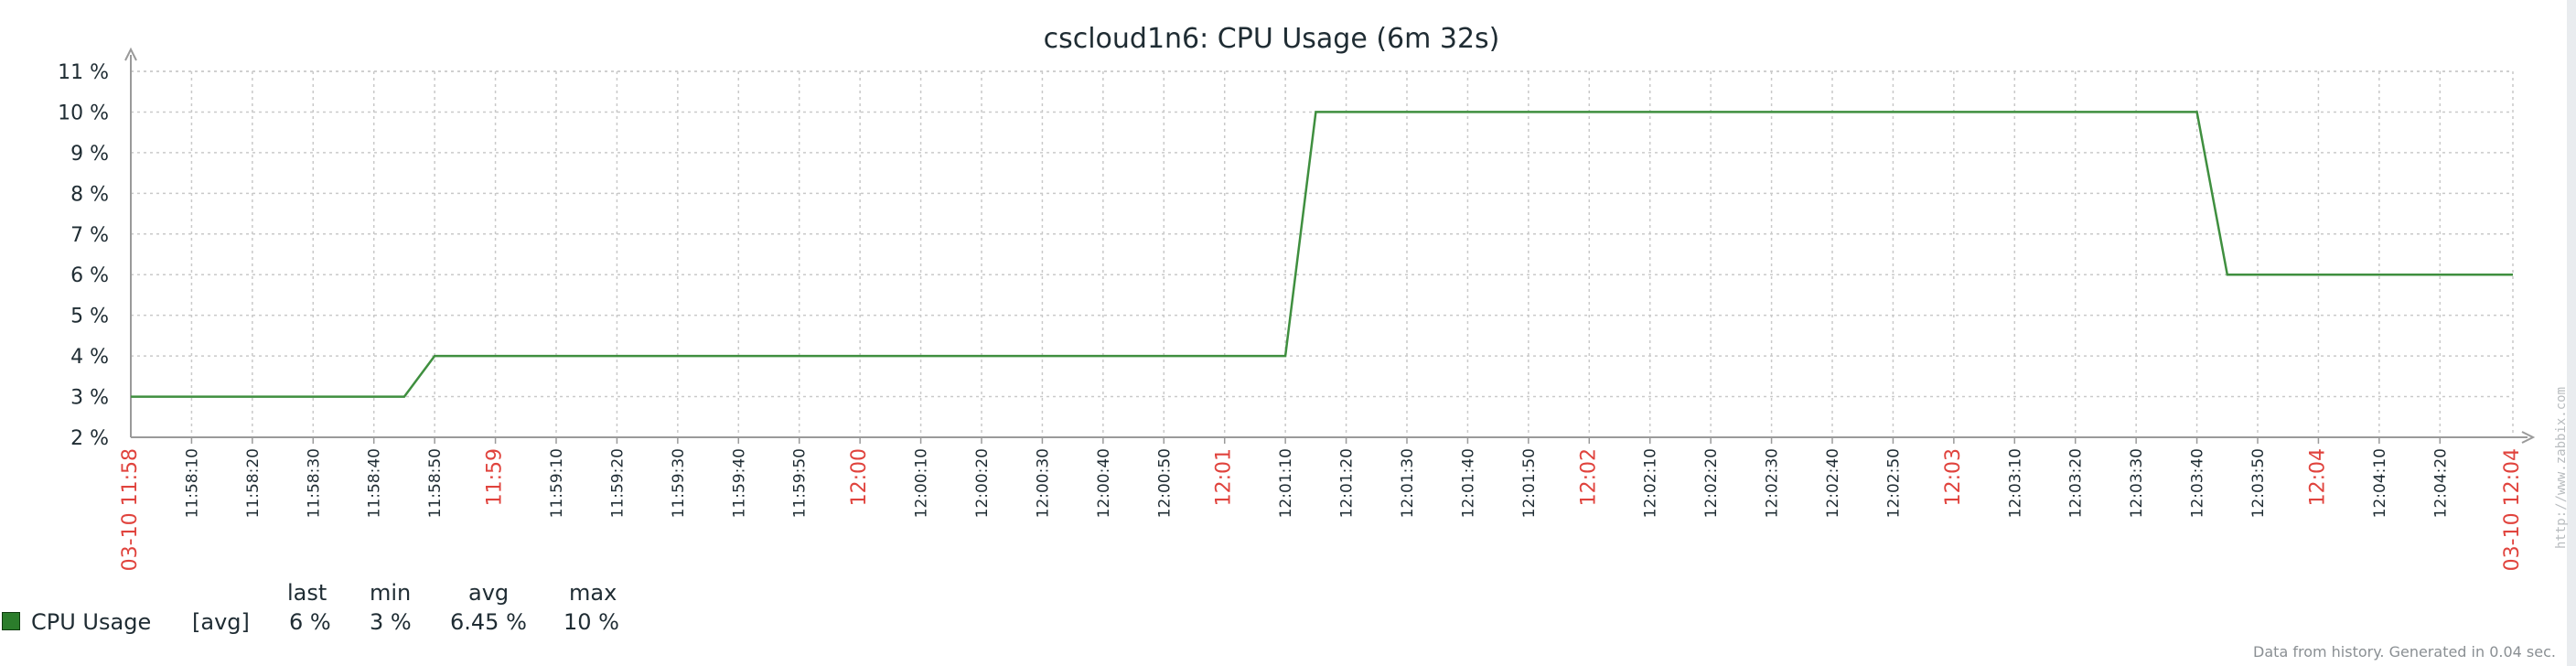  I want to click on x-tick-label: 11:59:40, so click(739, 483).